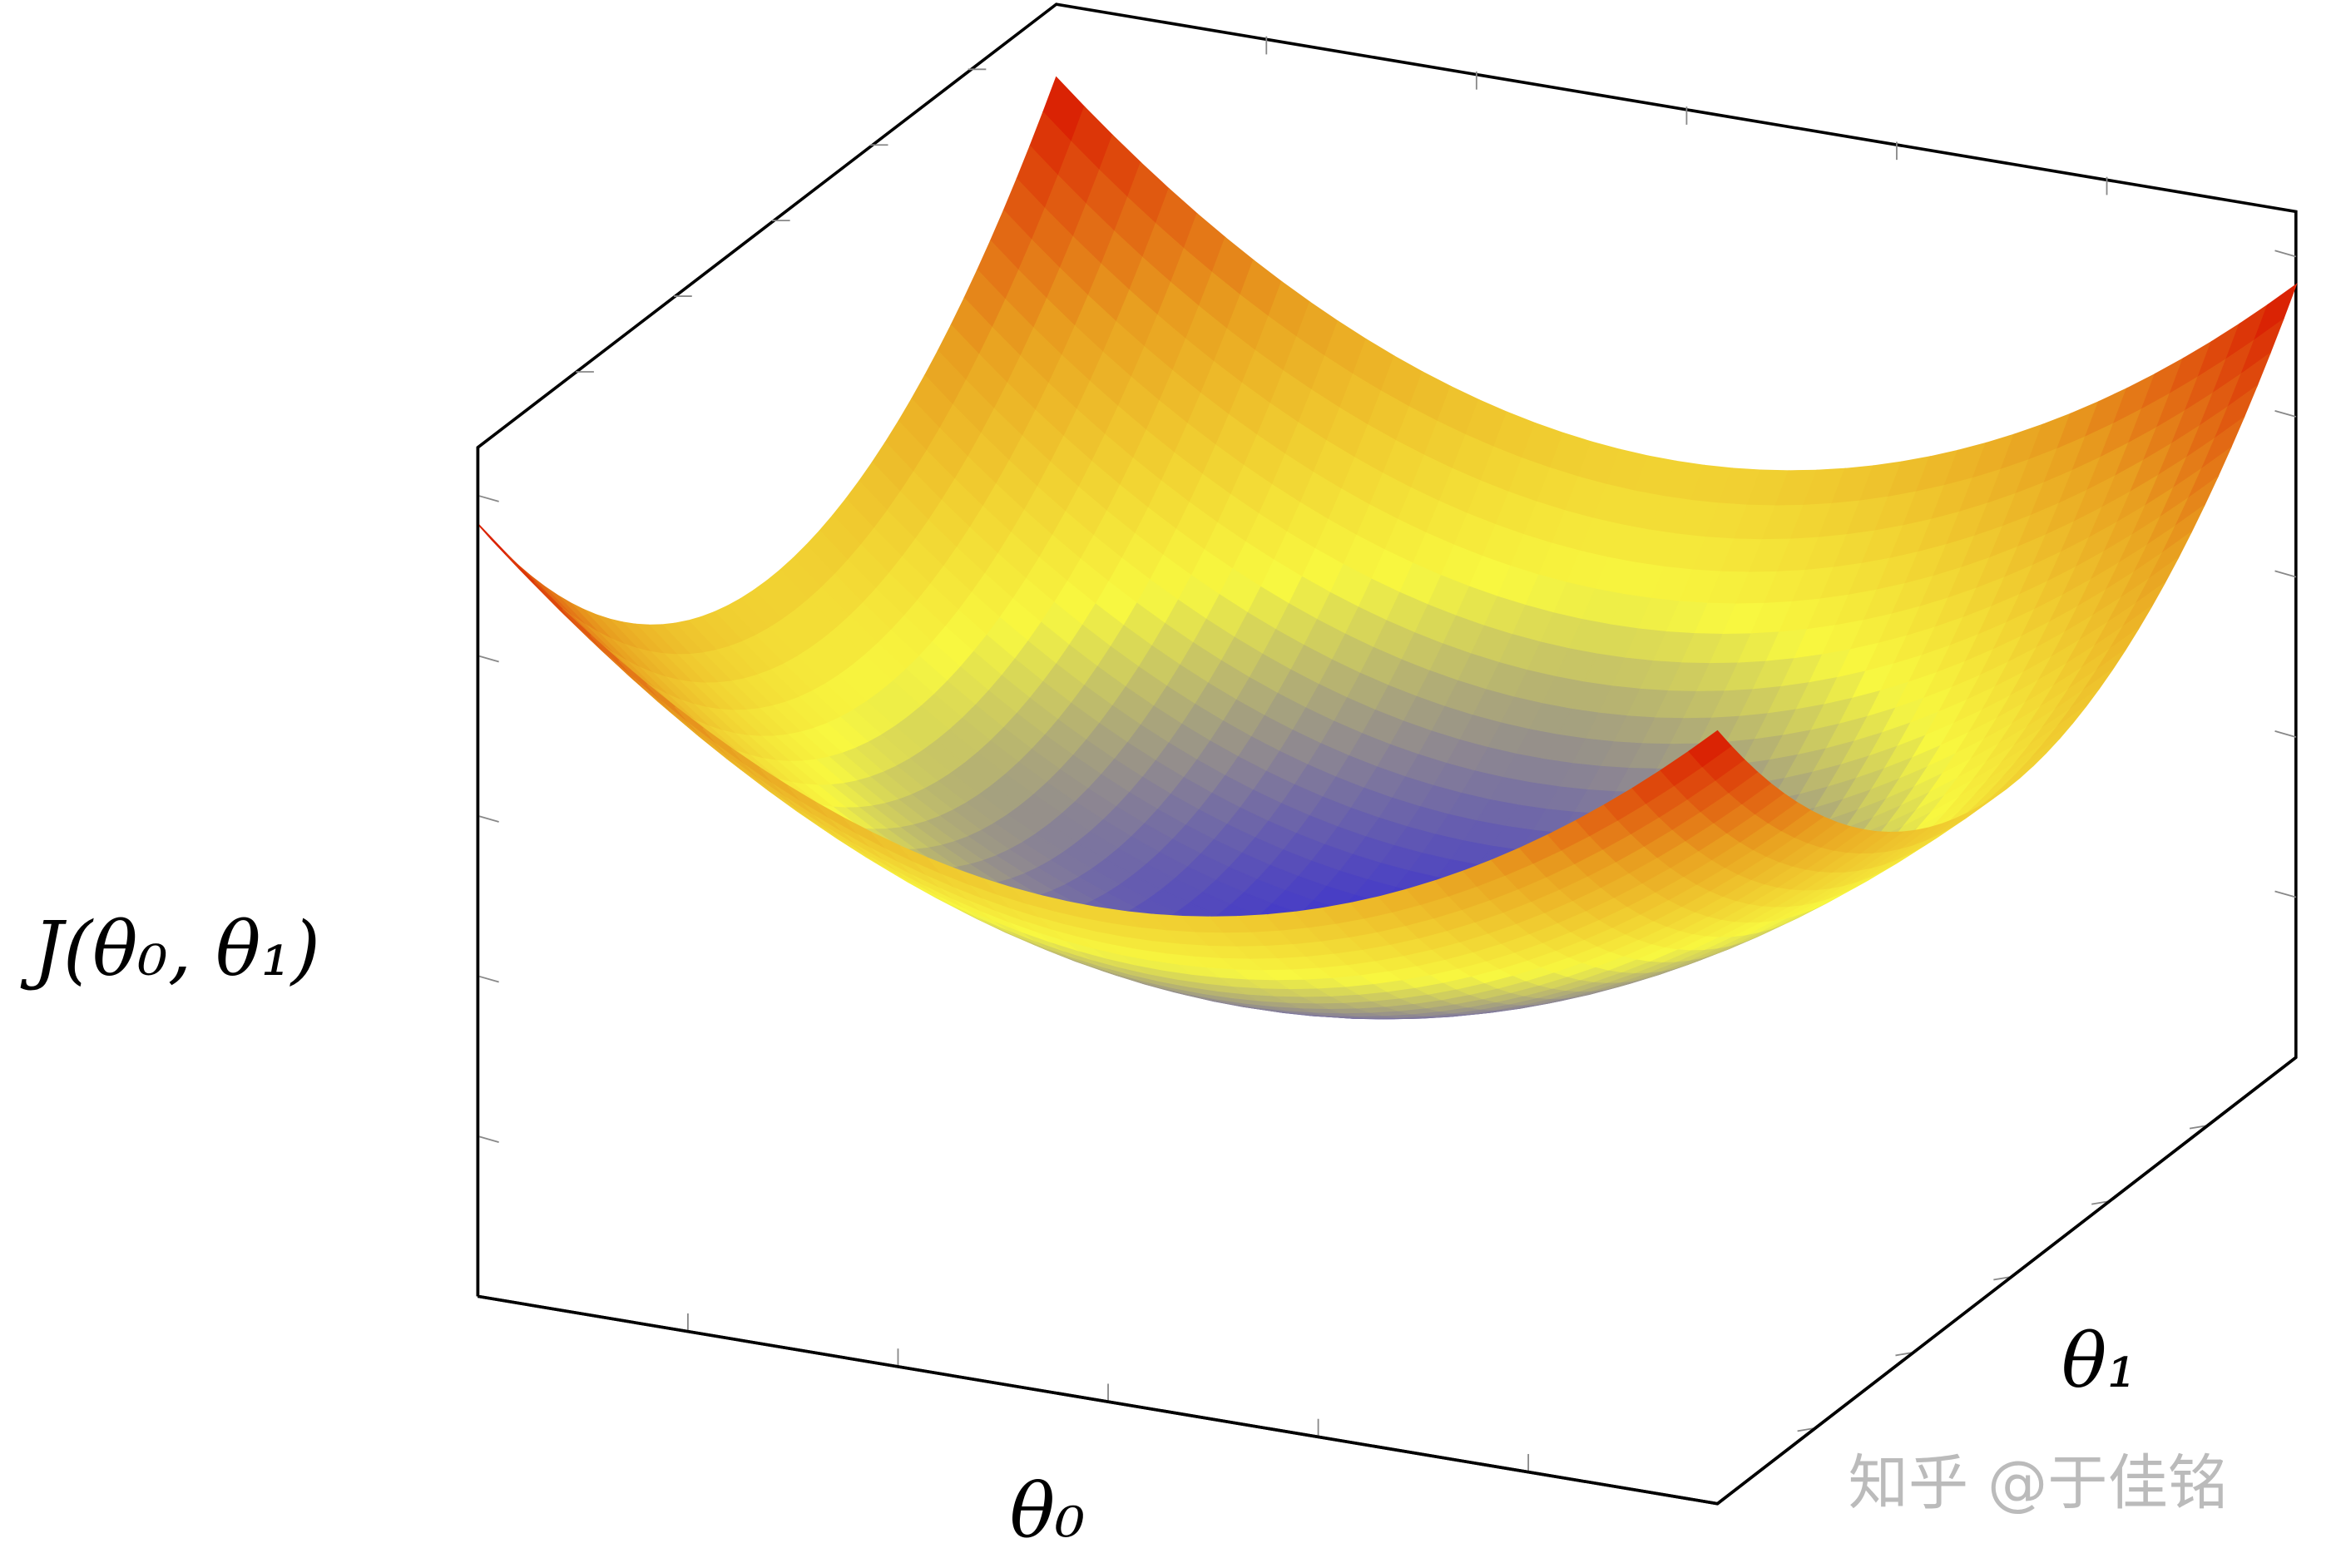 The image size is (2341, 1568). Describe the element at coordinates (1710, 749) in the screenshot. I see `surface-patch` at that location.